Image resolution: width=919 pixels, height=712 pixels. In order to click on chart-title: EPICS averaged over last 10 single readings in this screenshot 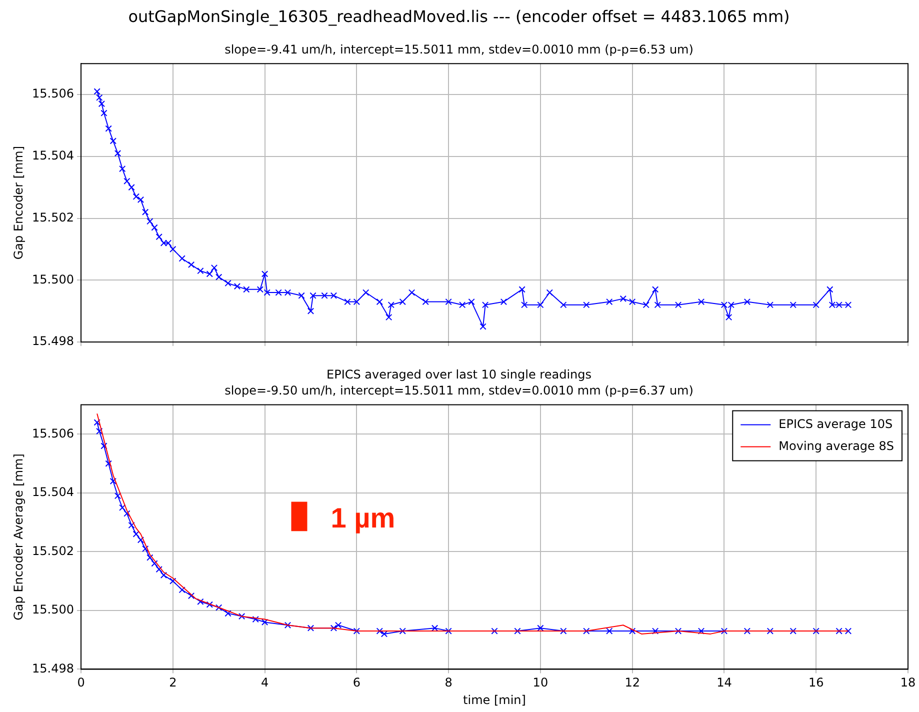, I will do `click(459, 374)`.